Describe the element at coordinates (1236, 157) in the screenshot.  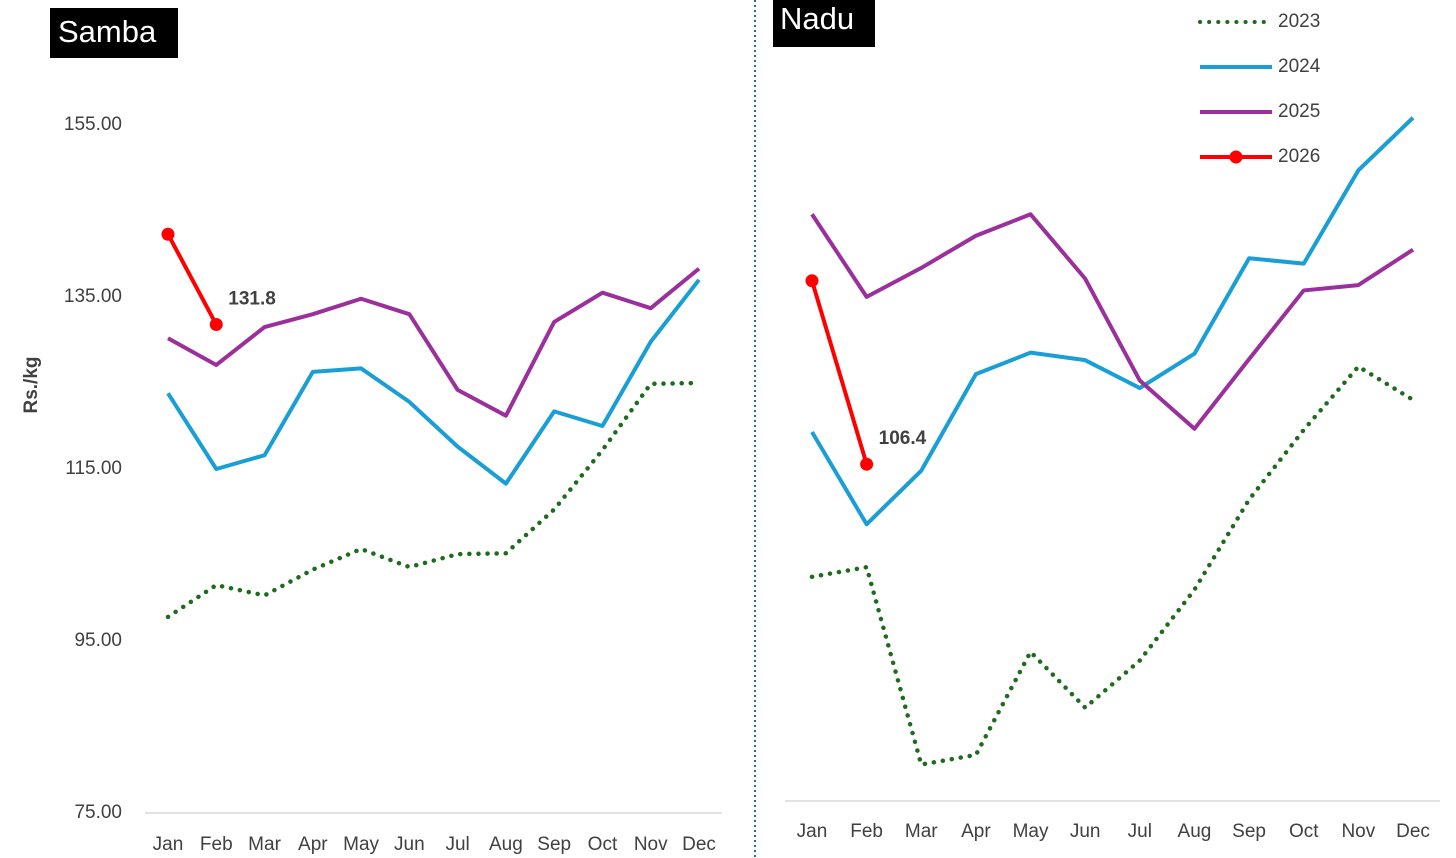
I see `legend-marker` at that location.